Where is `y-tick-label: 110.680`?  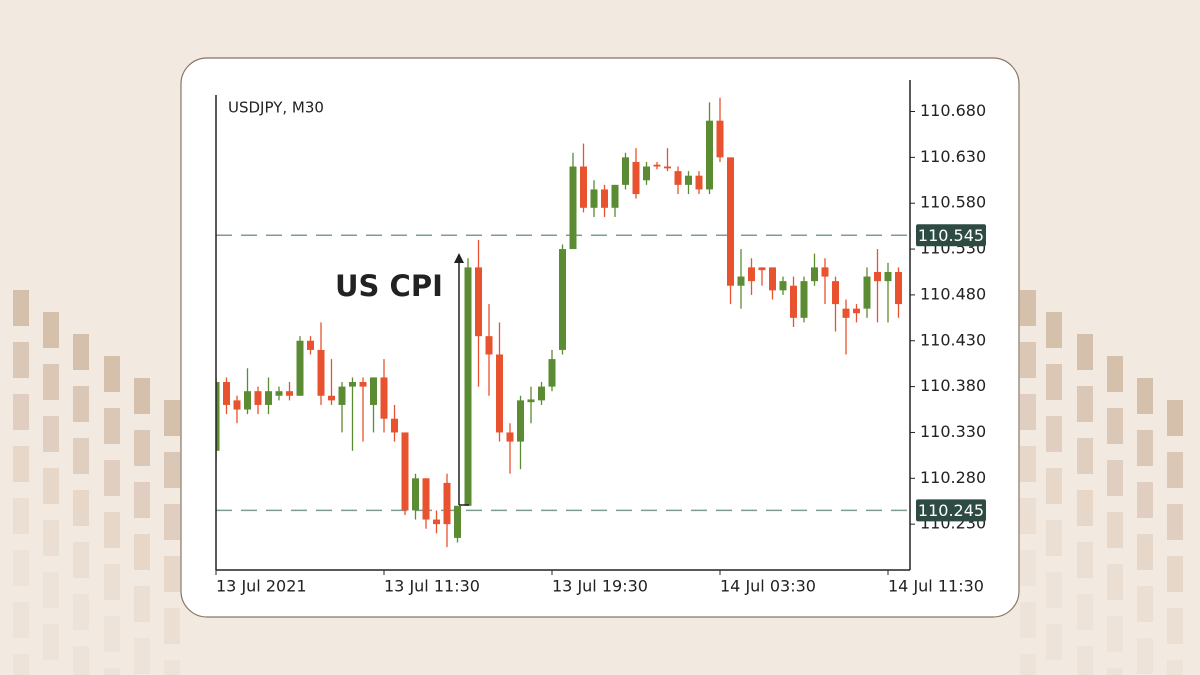
y-tick-label: 110.680 is located at coordinates (953, 110).